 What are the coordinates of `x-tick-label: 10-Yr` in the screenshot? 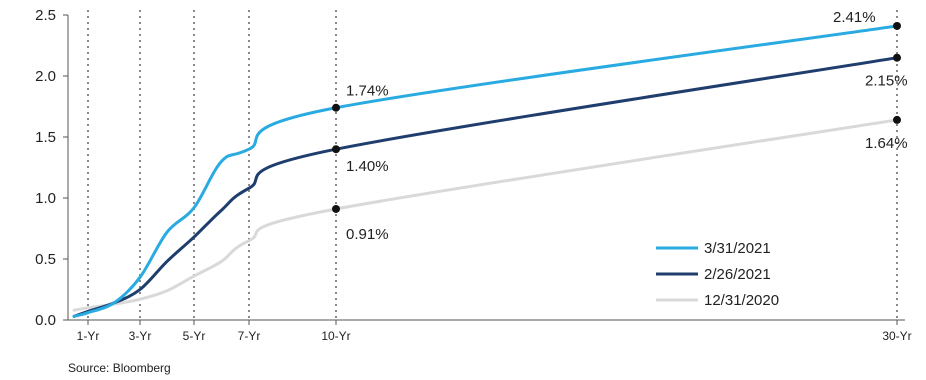 It's located at (335, 336).